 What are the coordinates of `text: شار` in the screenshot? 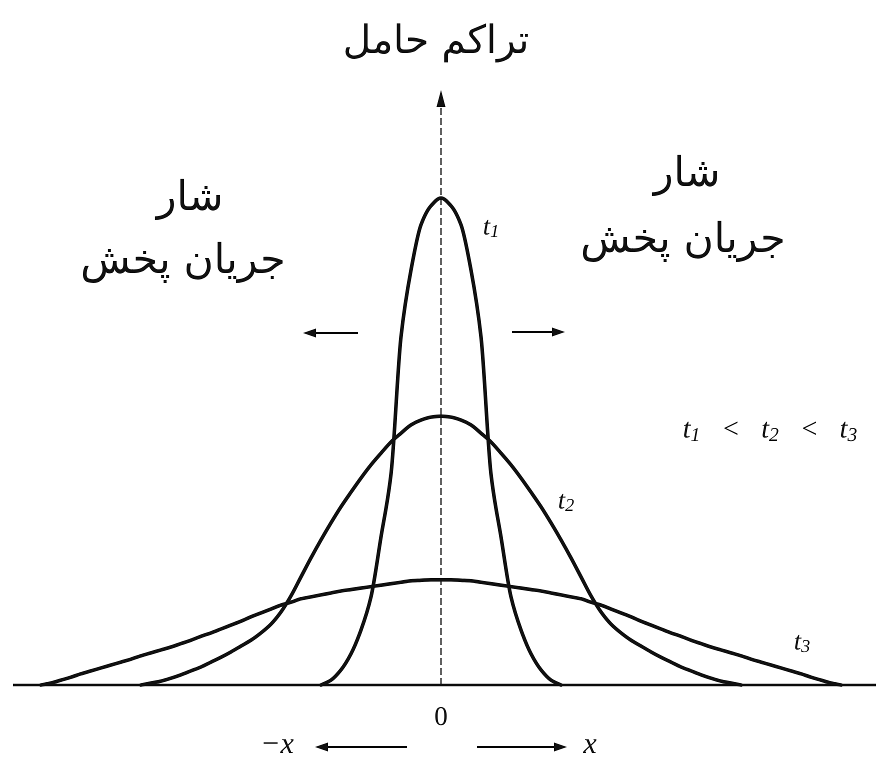 It's located at (686, 172).